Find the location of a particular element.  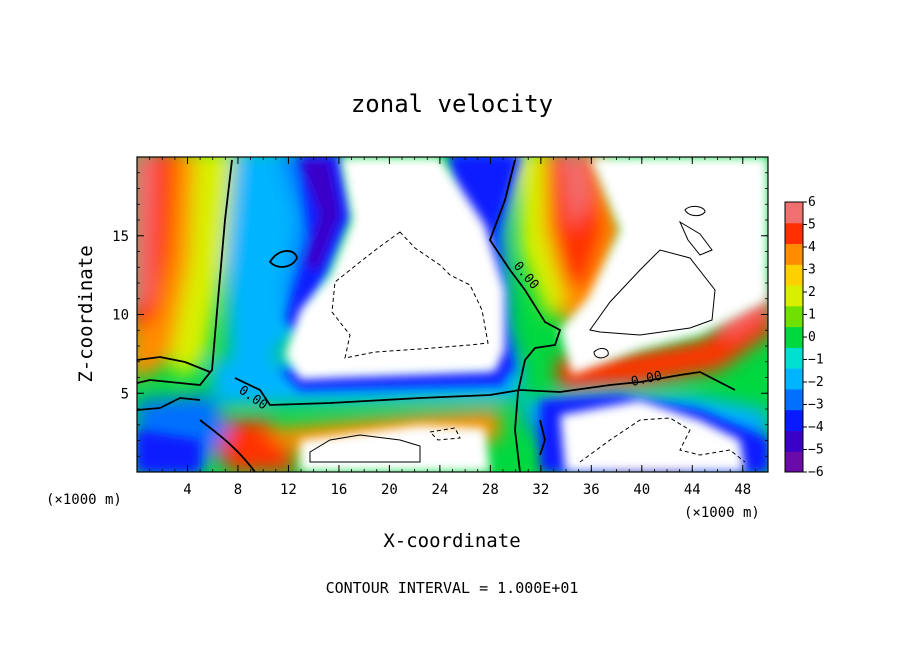

x-tick-label: 40 is located at coordinates (641, 490).